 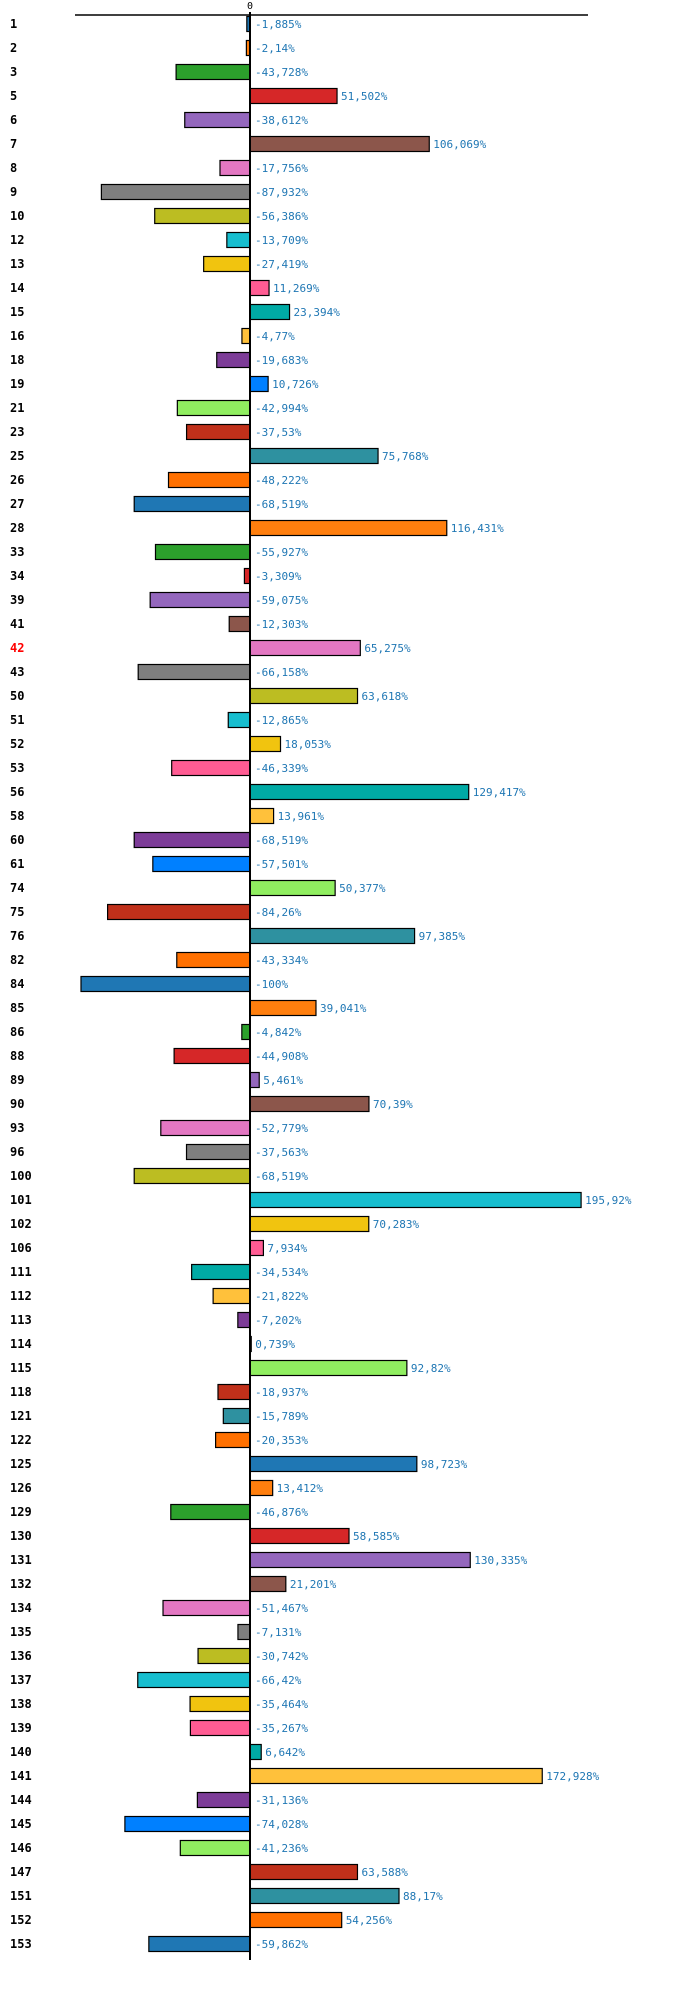 I want to click on value-label: -19,683%, so click(x=281, y=360).